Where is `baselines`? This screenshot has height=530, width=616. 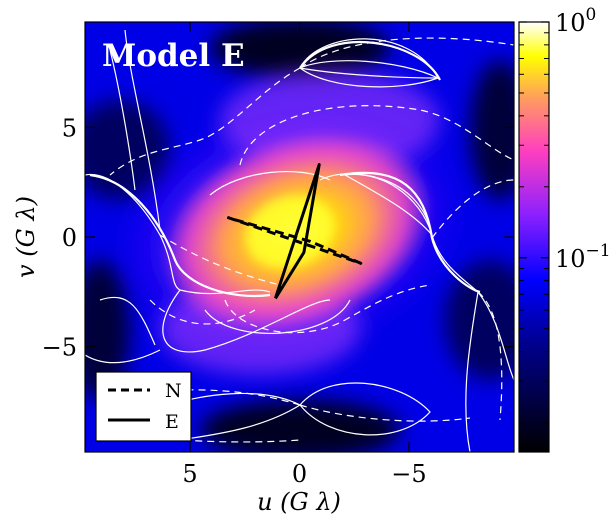
baselines is located at coordinates (294, 231).